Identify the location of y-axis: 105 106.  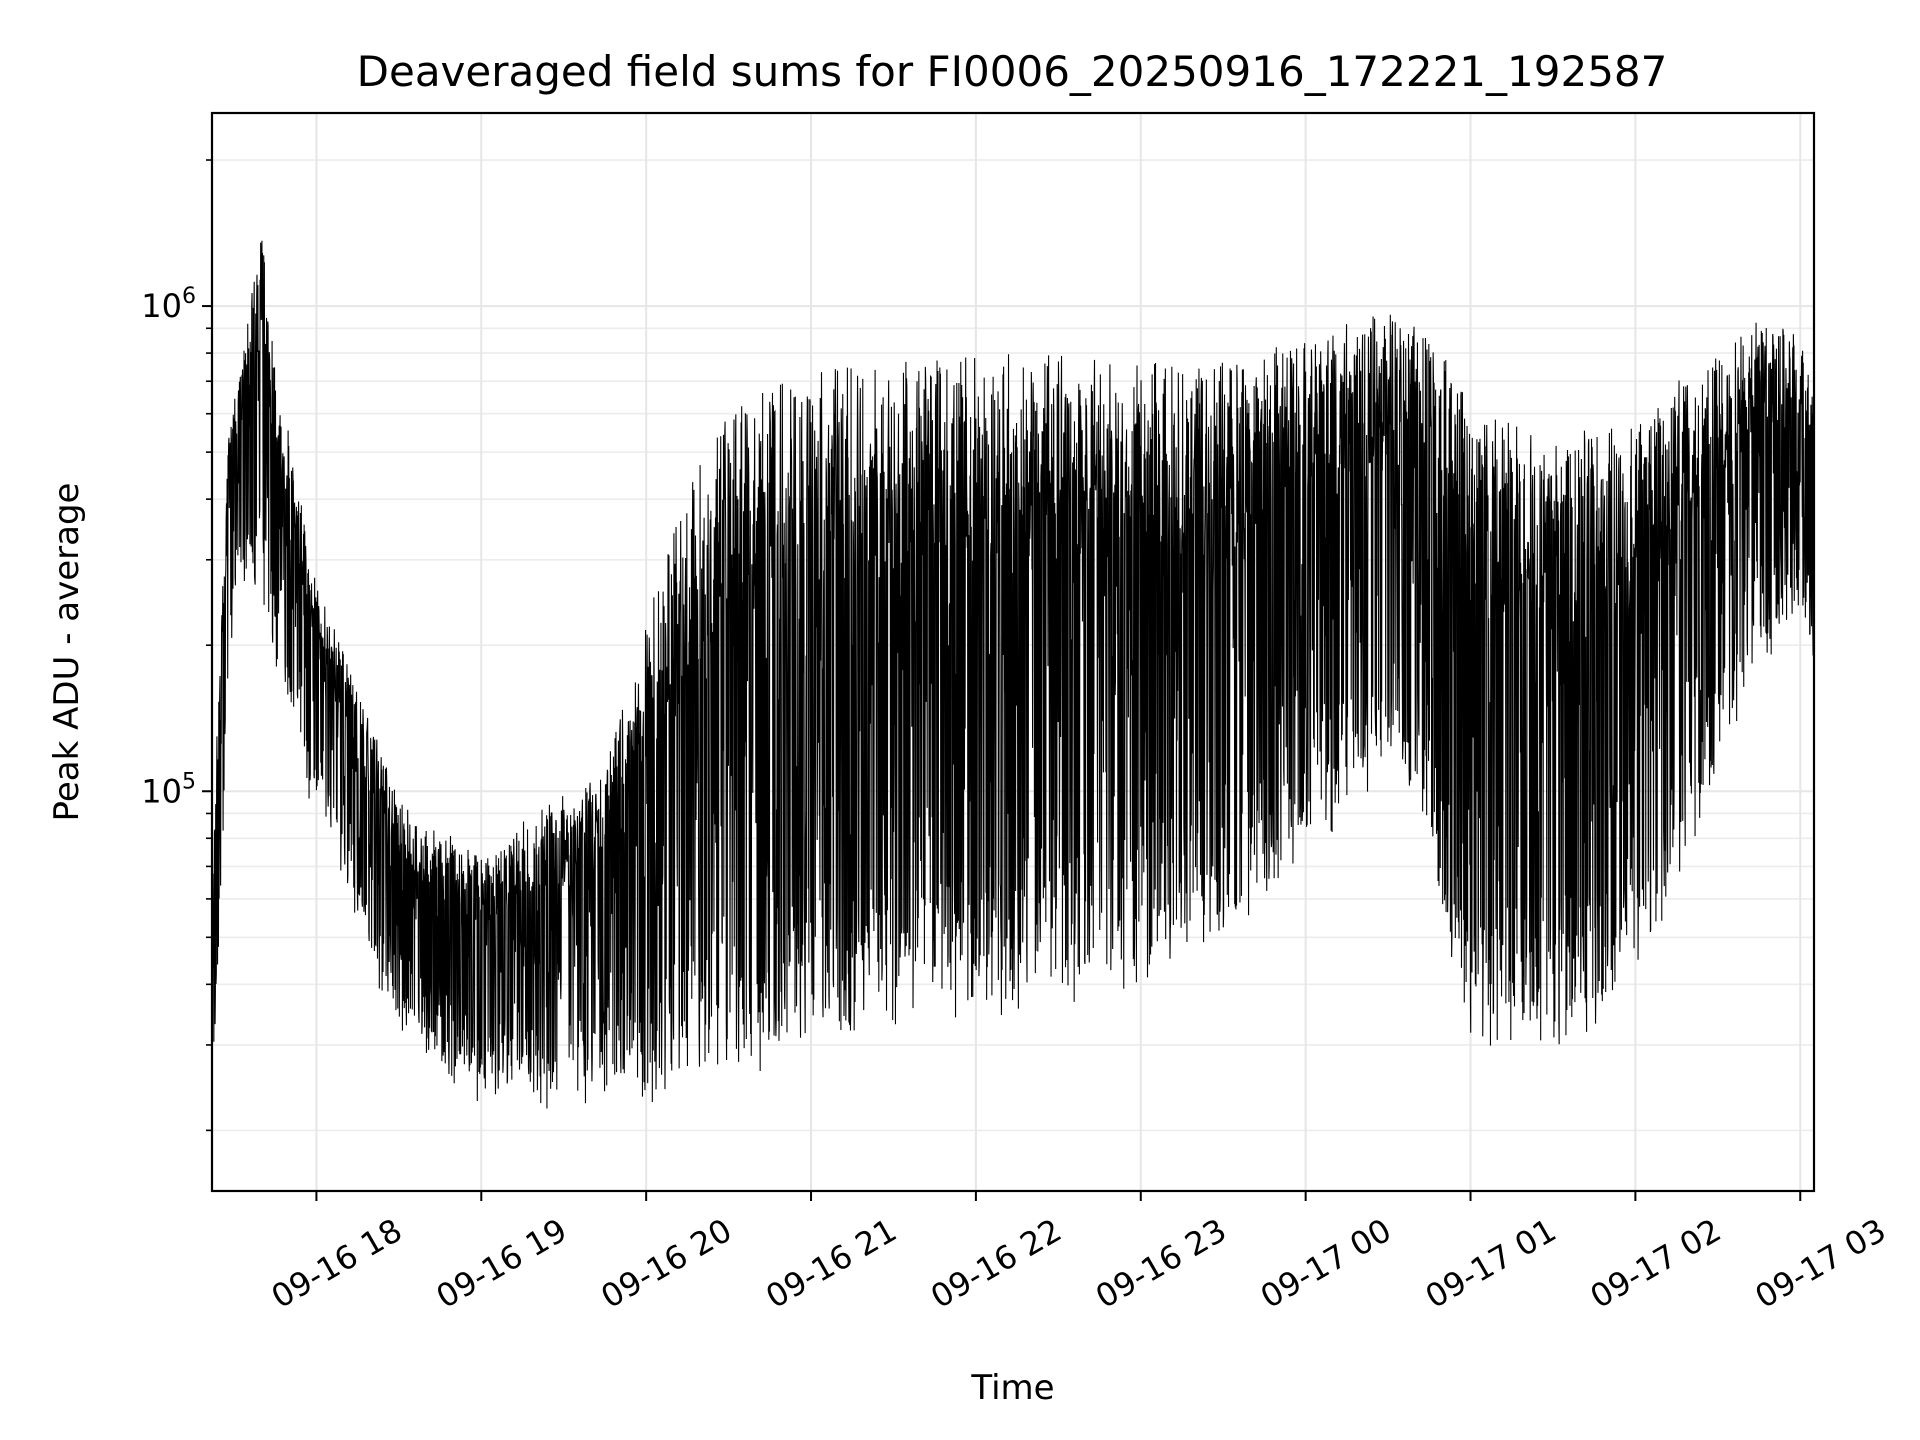
(176, 645).